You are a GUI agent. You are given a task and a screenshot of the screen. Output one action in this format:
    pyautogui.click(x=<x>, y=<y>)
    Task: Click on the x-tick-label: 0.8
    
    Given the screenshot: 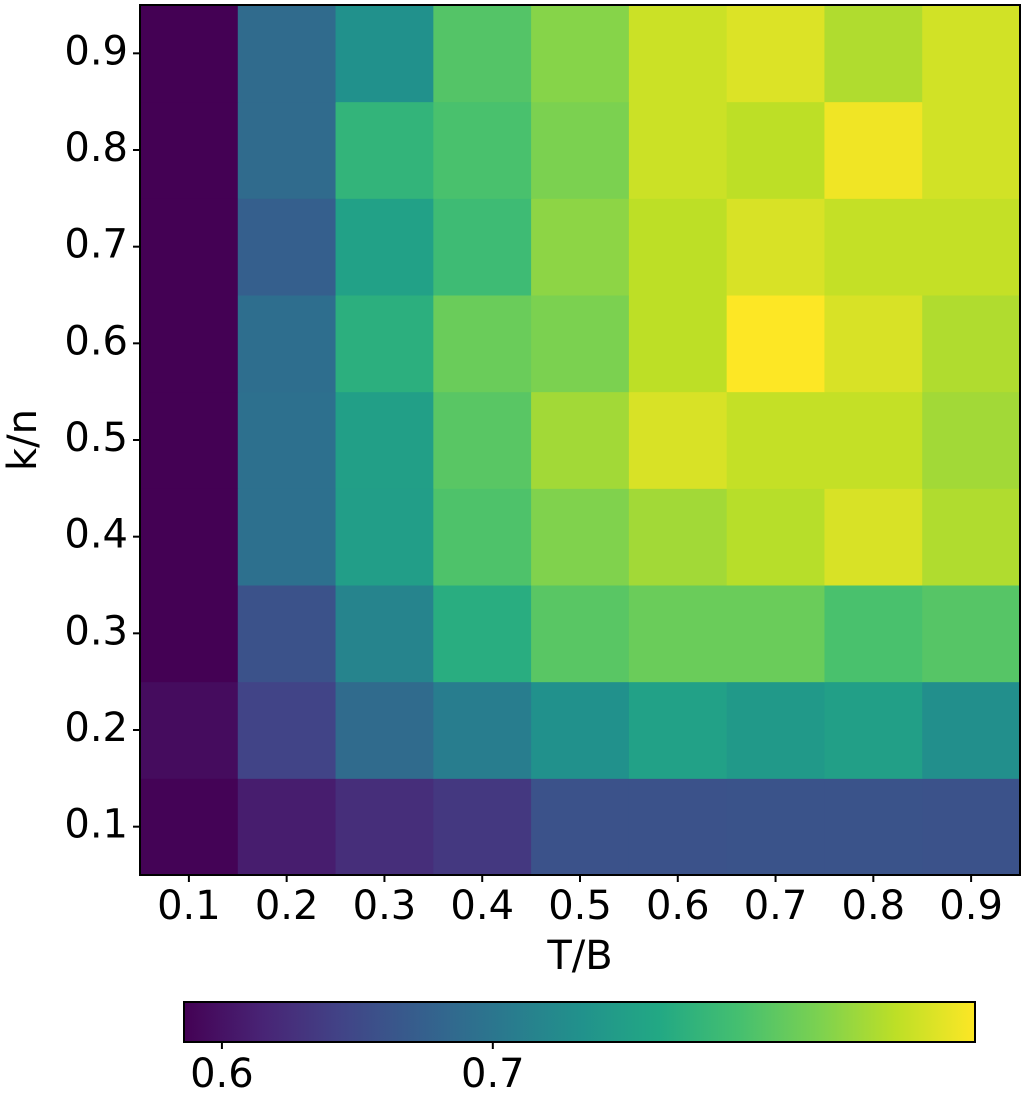 What is the action you would take?
    pyautogui.click(x=874, y=906)
    